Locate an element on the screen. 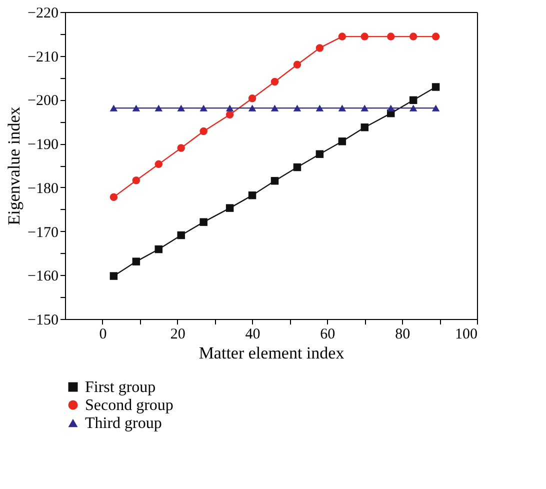 The width and height of the screenshot is (546, 489). y-axis-title: Eigenvalue index is located at coordinates (14, 166).